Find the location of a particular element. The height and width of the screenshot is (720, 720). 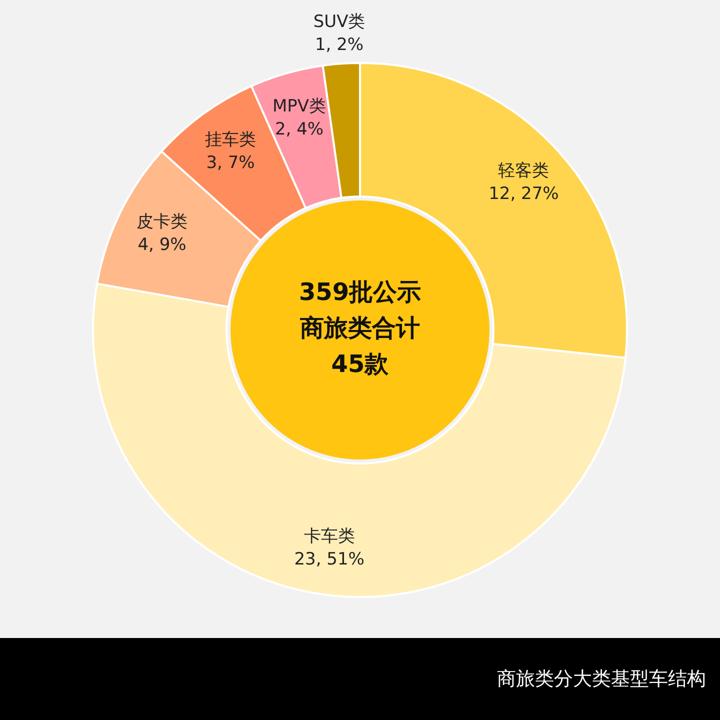

data-label: 23, 51% is located at coordinates (329, 560).